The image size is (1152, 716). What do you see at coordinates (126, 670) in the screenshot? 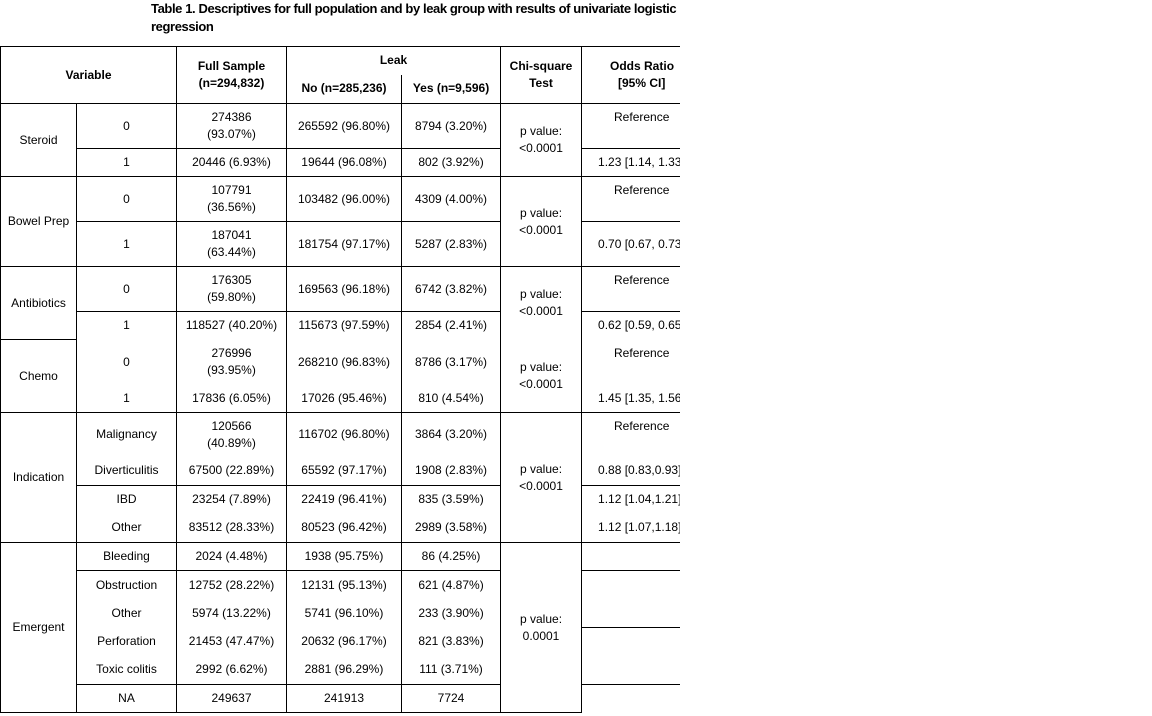
I see `level-cell: Toxic colitis` at bounding box center [126, 670].